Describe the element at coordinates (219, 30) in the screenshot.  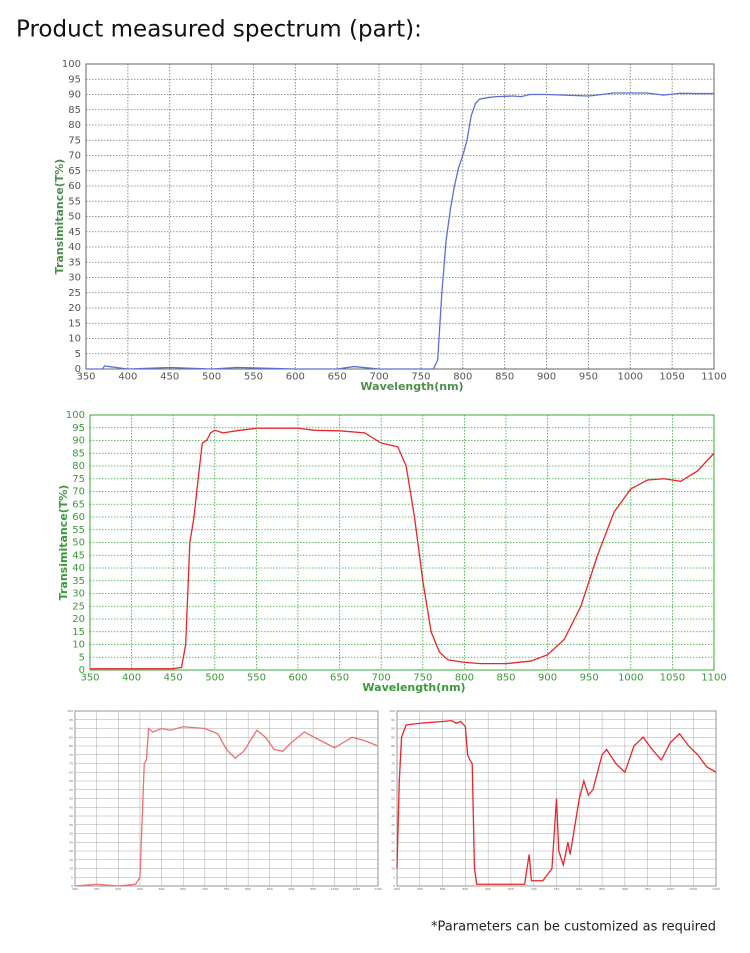
I see `page-title: Product measured spectrum (part):` at that location.